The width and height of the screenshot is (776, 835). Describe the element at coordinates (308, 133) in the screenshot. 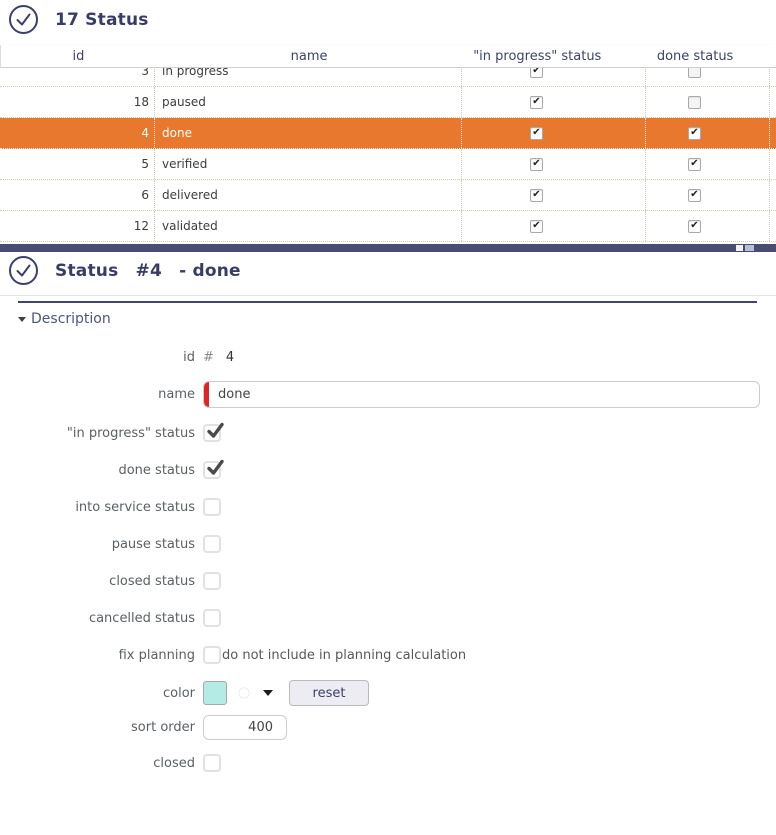

I see `cell-name: done` at that location.